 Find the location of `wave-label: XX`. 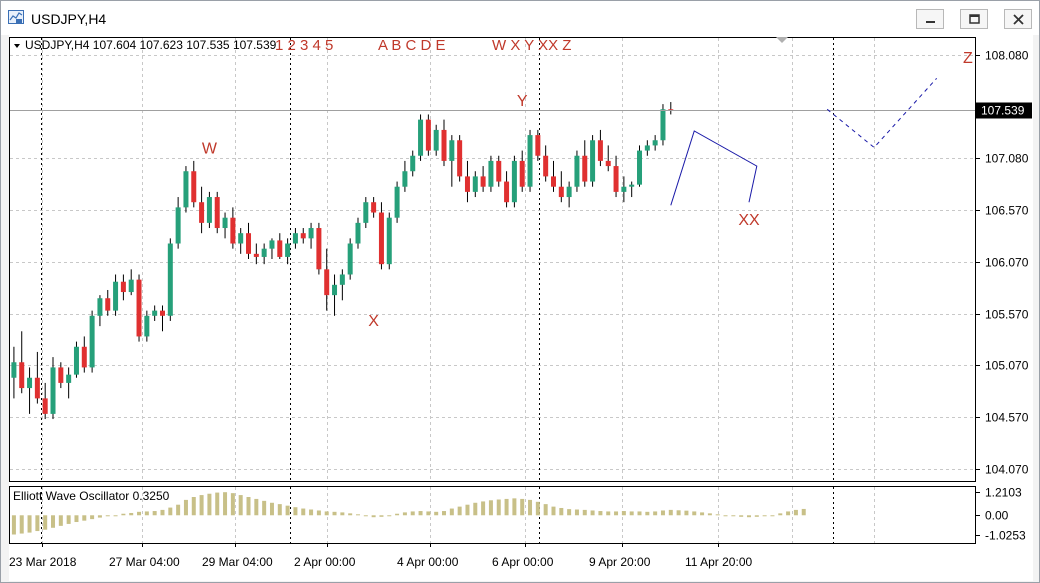

wave-label: XX is located at coordinates (749, 220).